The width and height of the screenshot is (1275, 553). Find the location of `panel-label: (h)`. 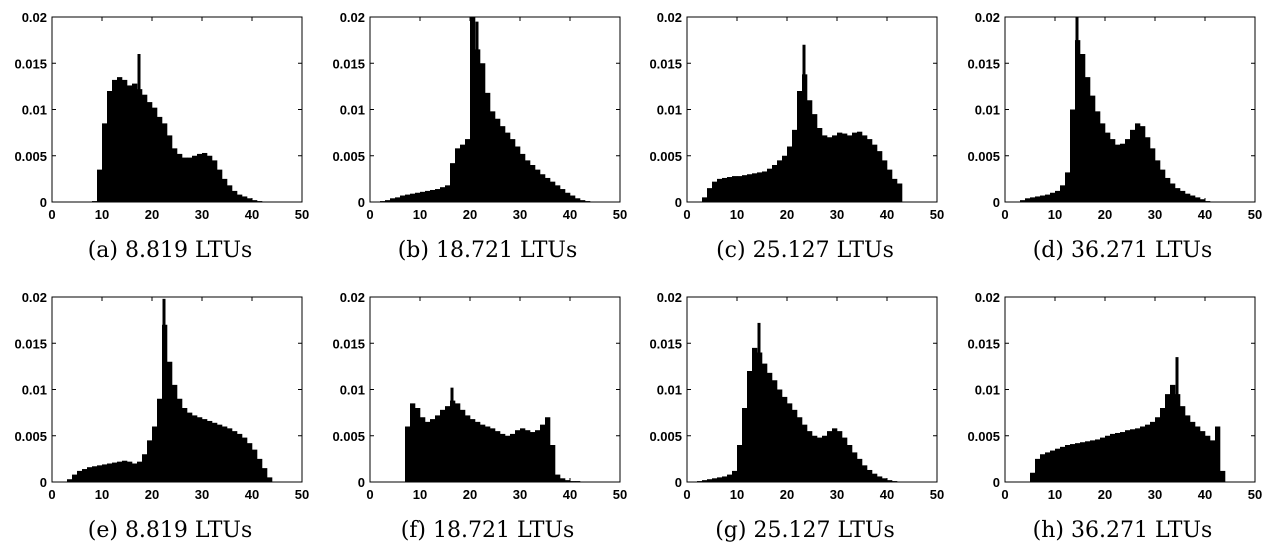

panel-label: (h) is located at coordinates (1048, 530).